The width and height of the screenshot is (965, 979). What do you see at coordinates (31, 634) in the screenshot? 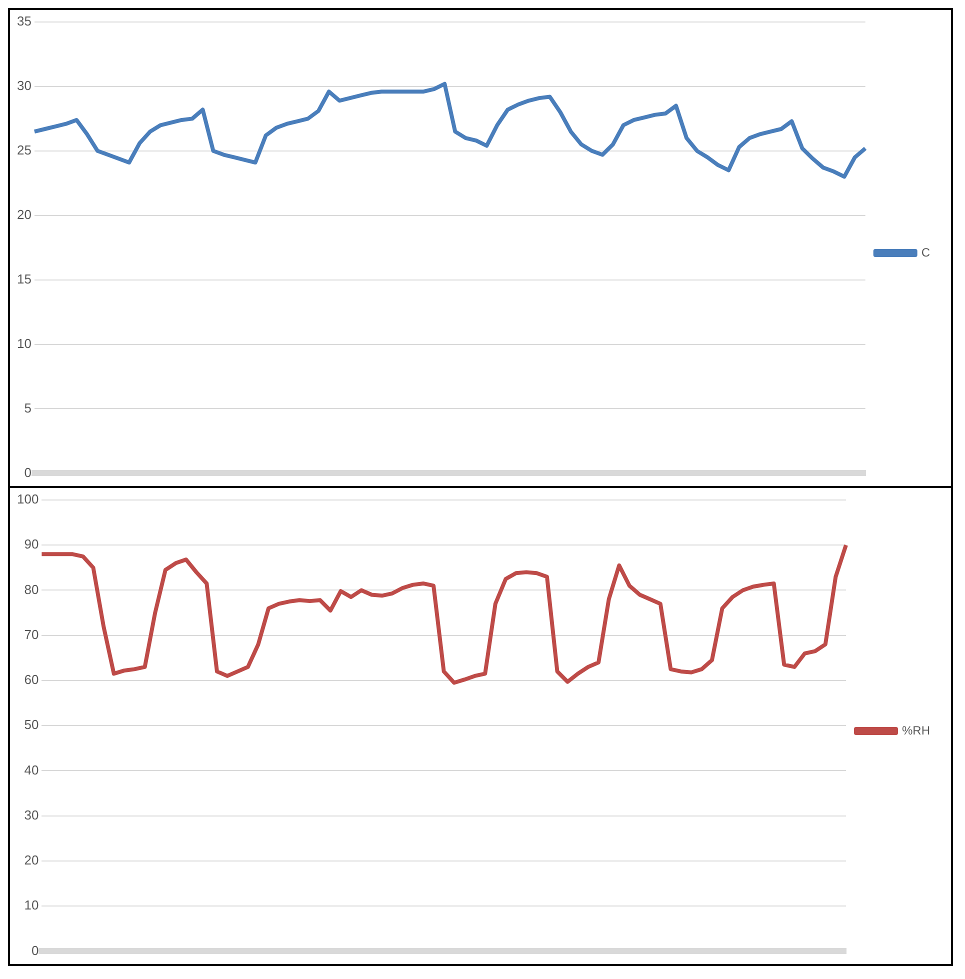
I see `y-tick-label: 70` at bounding box center [31, 634].